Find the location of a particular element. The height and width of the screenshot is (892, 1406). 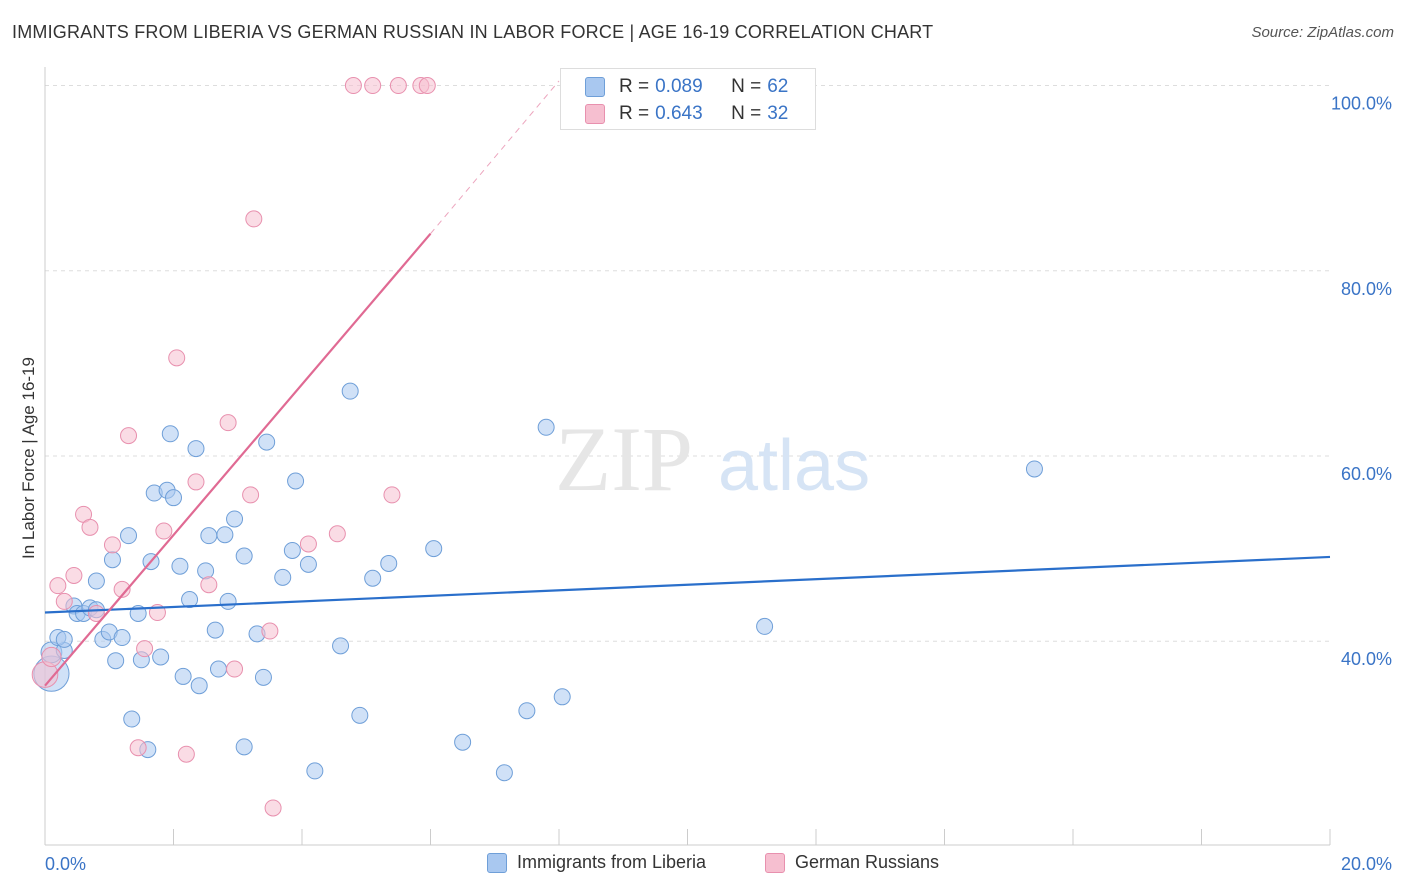

german-russians-swatch is located at coordinates (595, 114).